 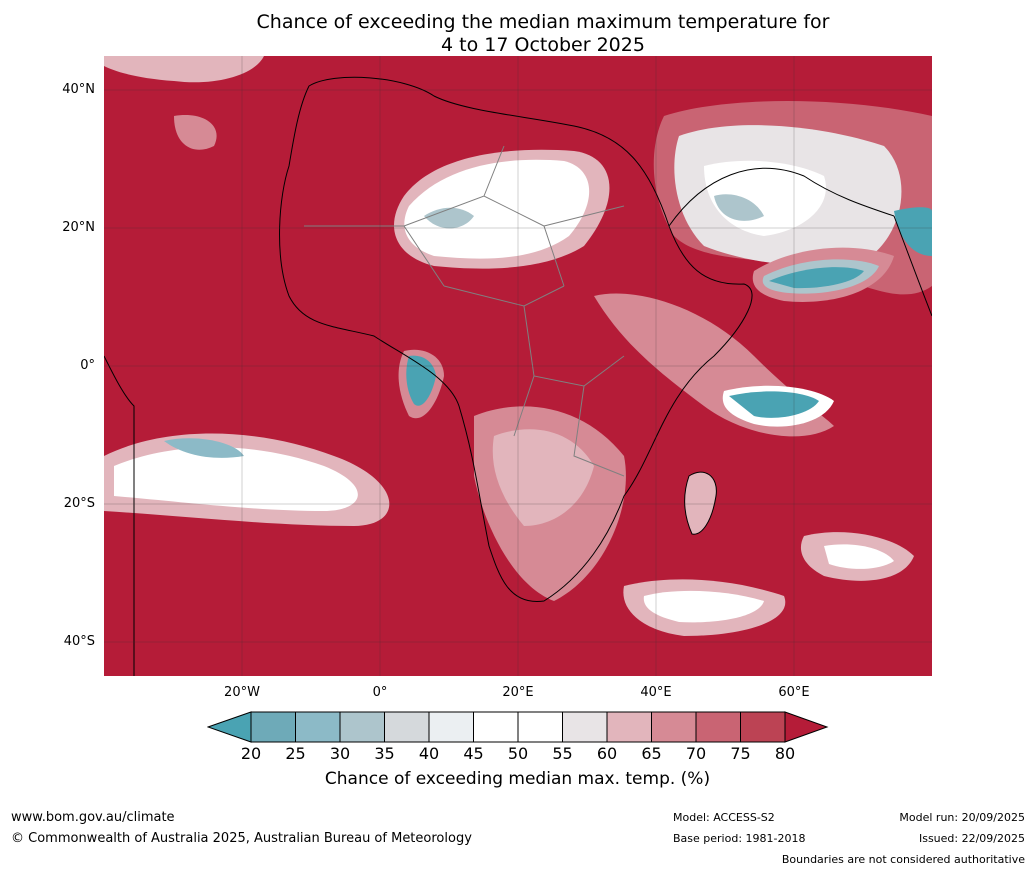 What do you see at coordinates (543, 45) in the screenshot?
I see `chart-title-line2: 4 to 17 October 2025` at bounding box center [543, 45].